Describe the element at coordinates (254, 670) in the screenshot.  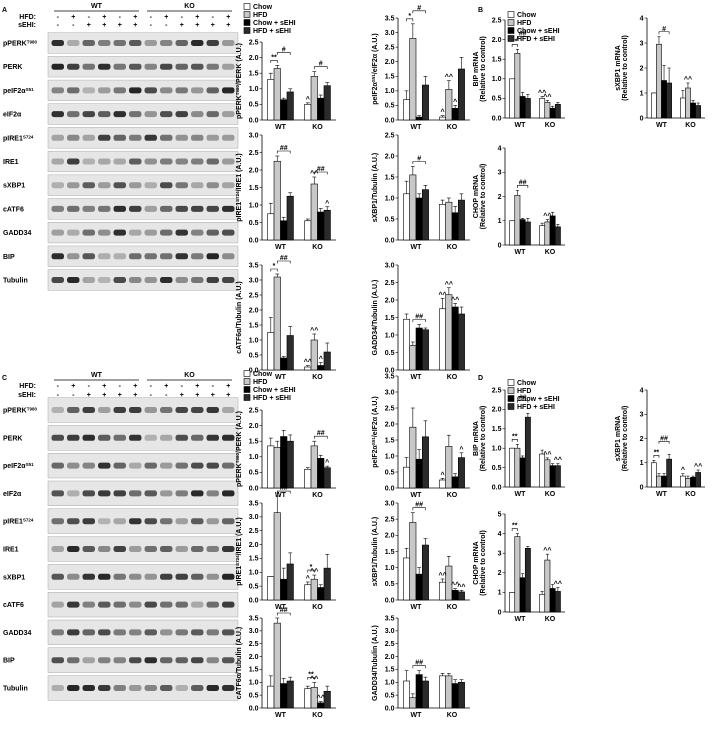
I see `y-tick-label: 1.5` at that location.